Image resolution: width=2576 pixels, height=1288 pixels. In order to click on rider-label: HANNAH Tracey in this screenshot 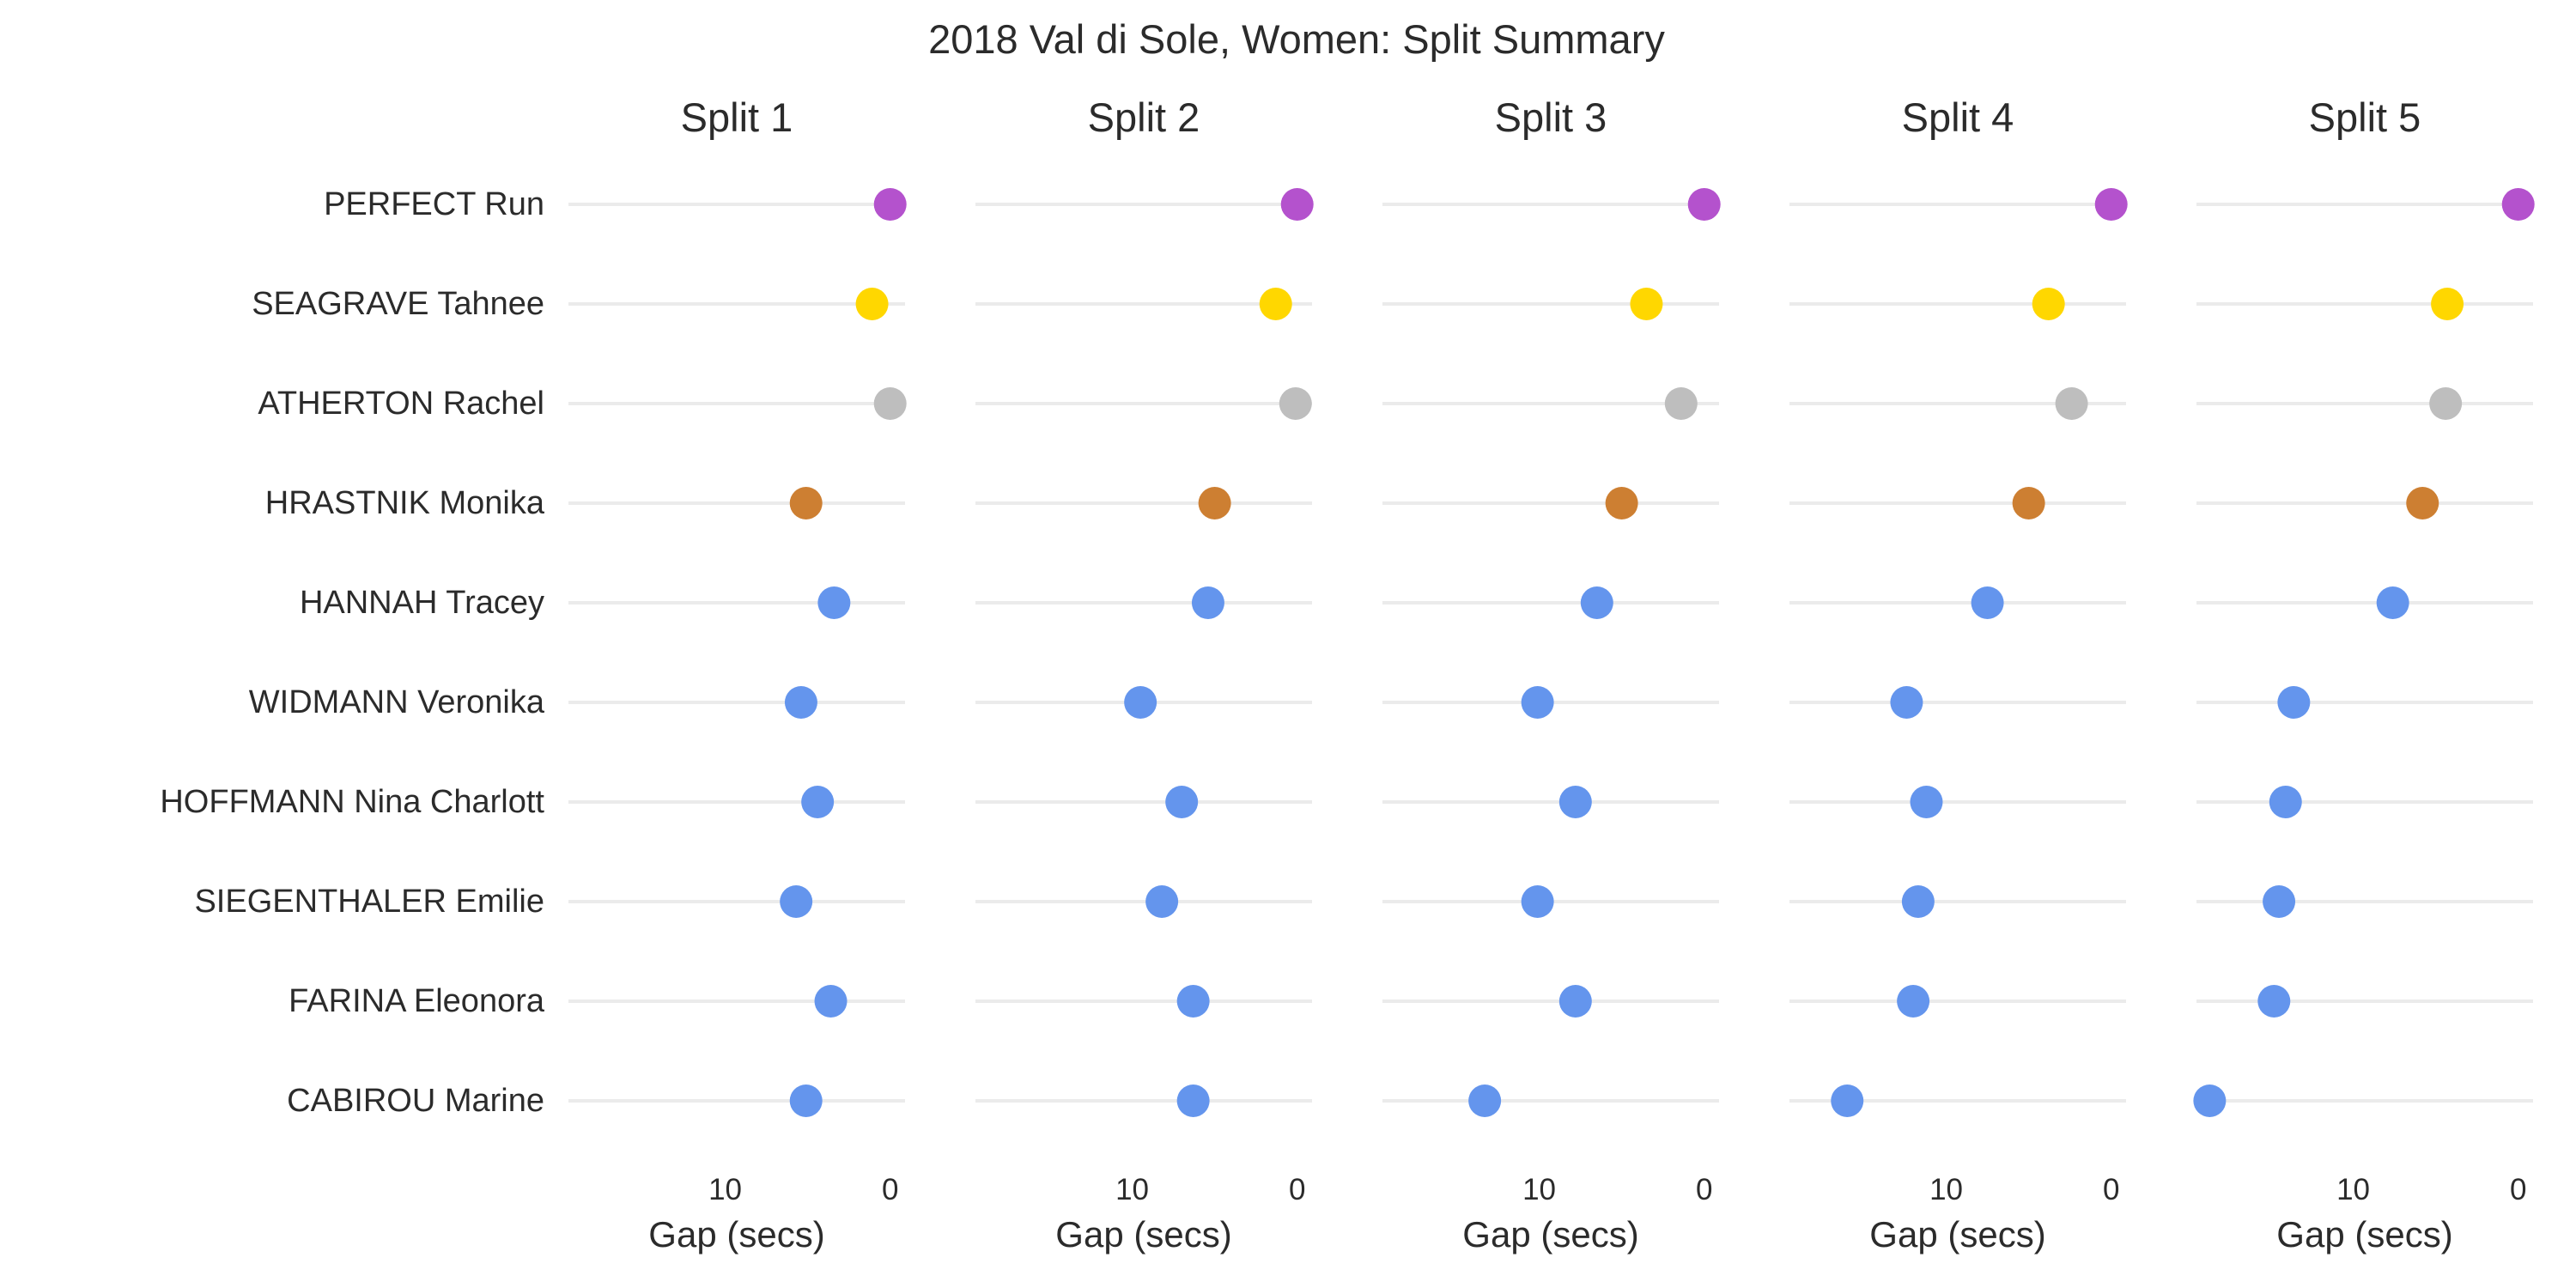, I will do `click(422, 603)`.